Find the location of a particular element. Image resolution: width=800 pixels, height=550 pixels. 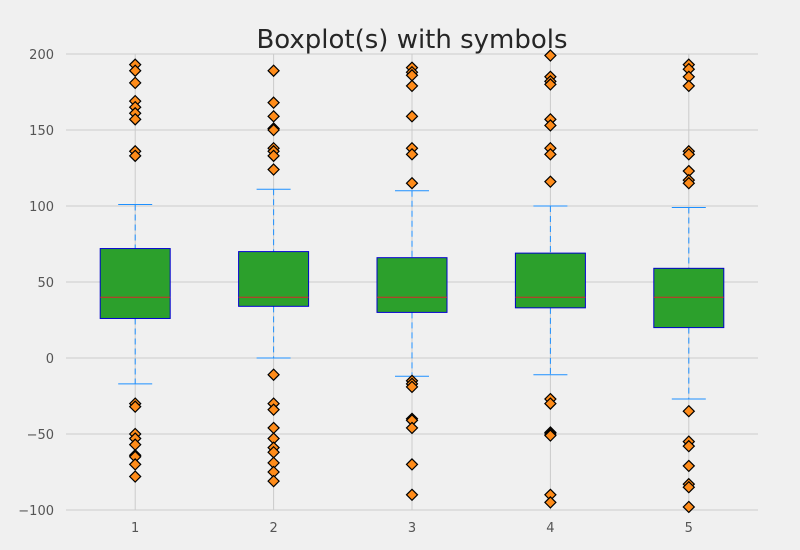

y-tick-label: 100 is located at coordinates (41, 207).